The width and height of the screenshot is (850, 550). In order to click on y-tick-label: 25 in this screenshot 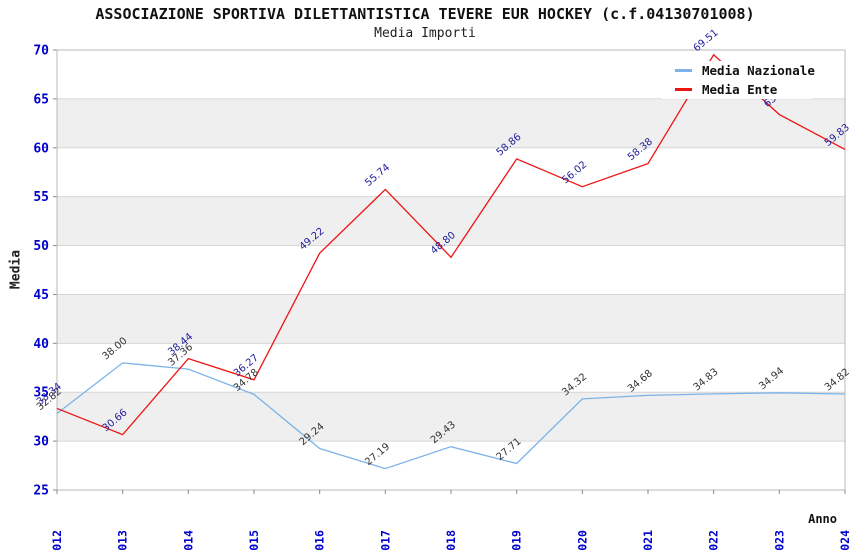, I will do `click(41, 491)`.